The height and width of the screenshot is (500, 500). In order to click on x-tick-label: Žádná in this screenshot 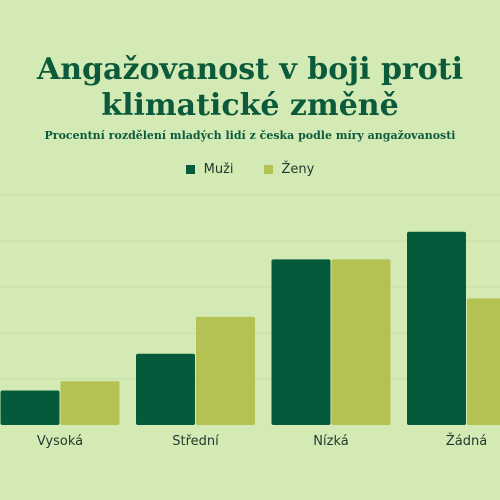, I will do `click(466, 441)`.